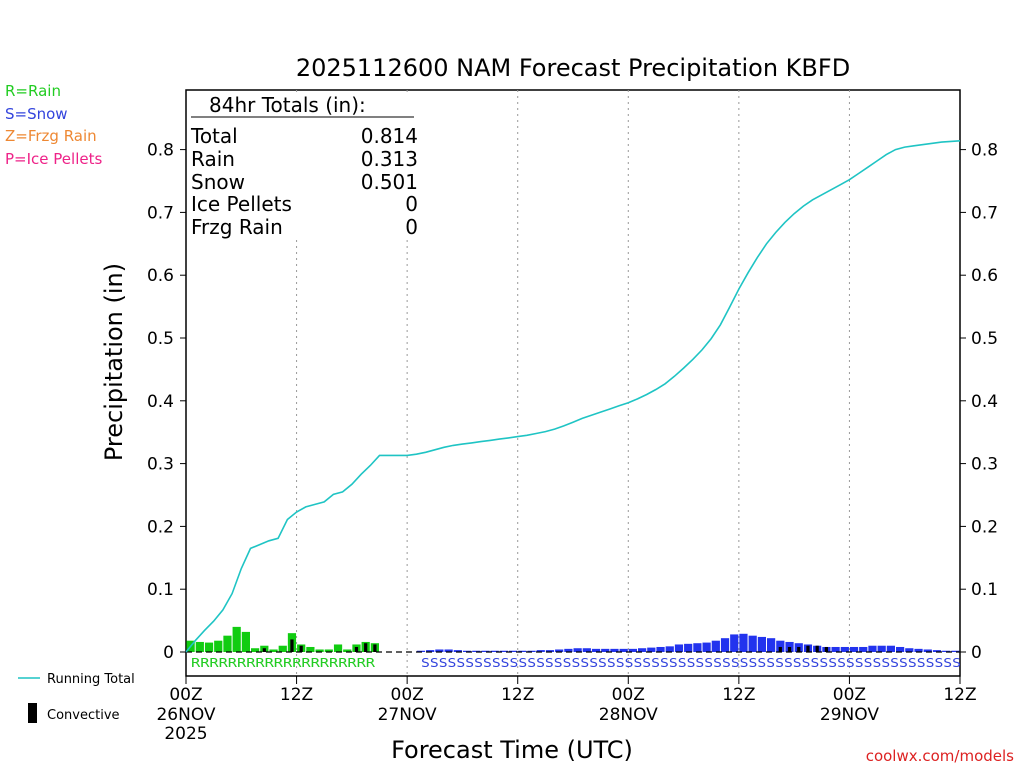 The image size is (1024, 768). Describe the element at coordinates (160, 590) in the screenshot. I see `y-tick-label-left-1: 0.1` at that location.